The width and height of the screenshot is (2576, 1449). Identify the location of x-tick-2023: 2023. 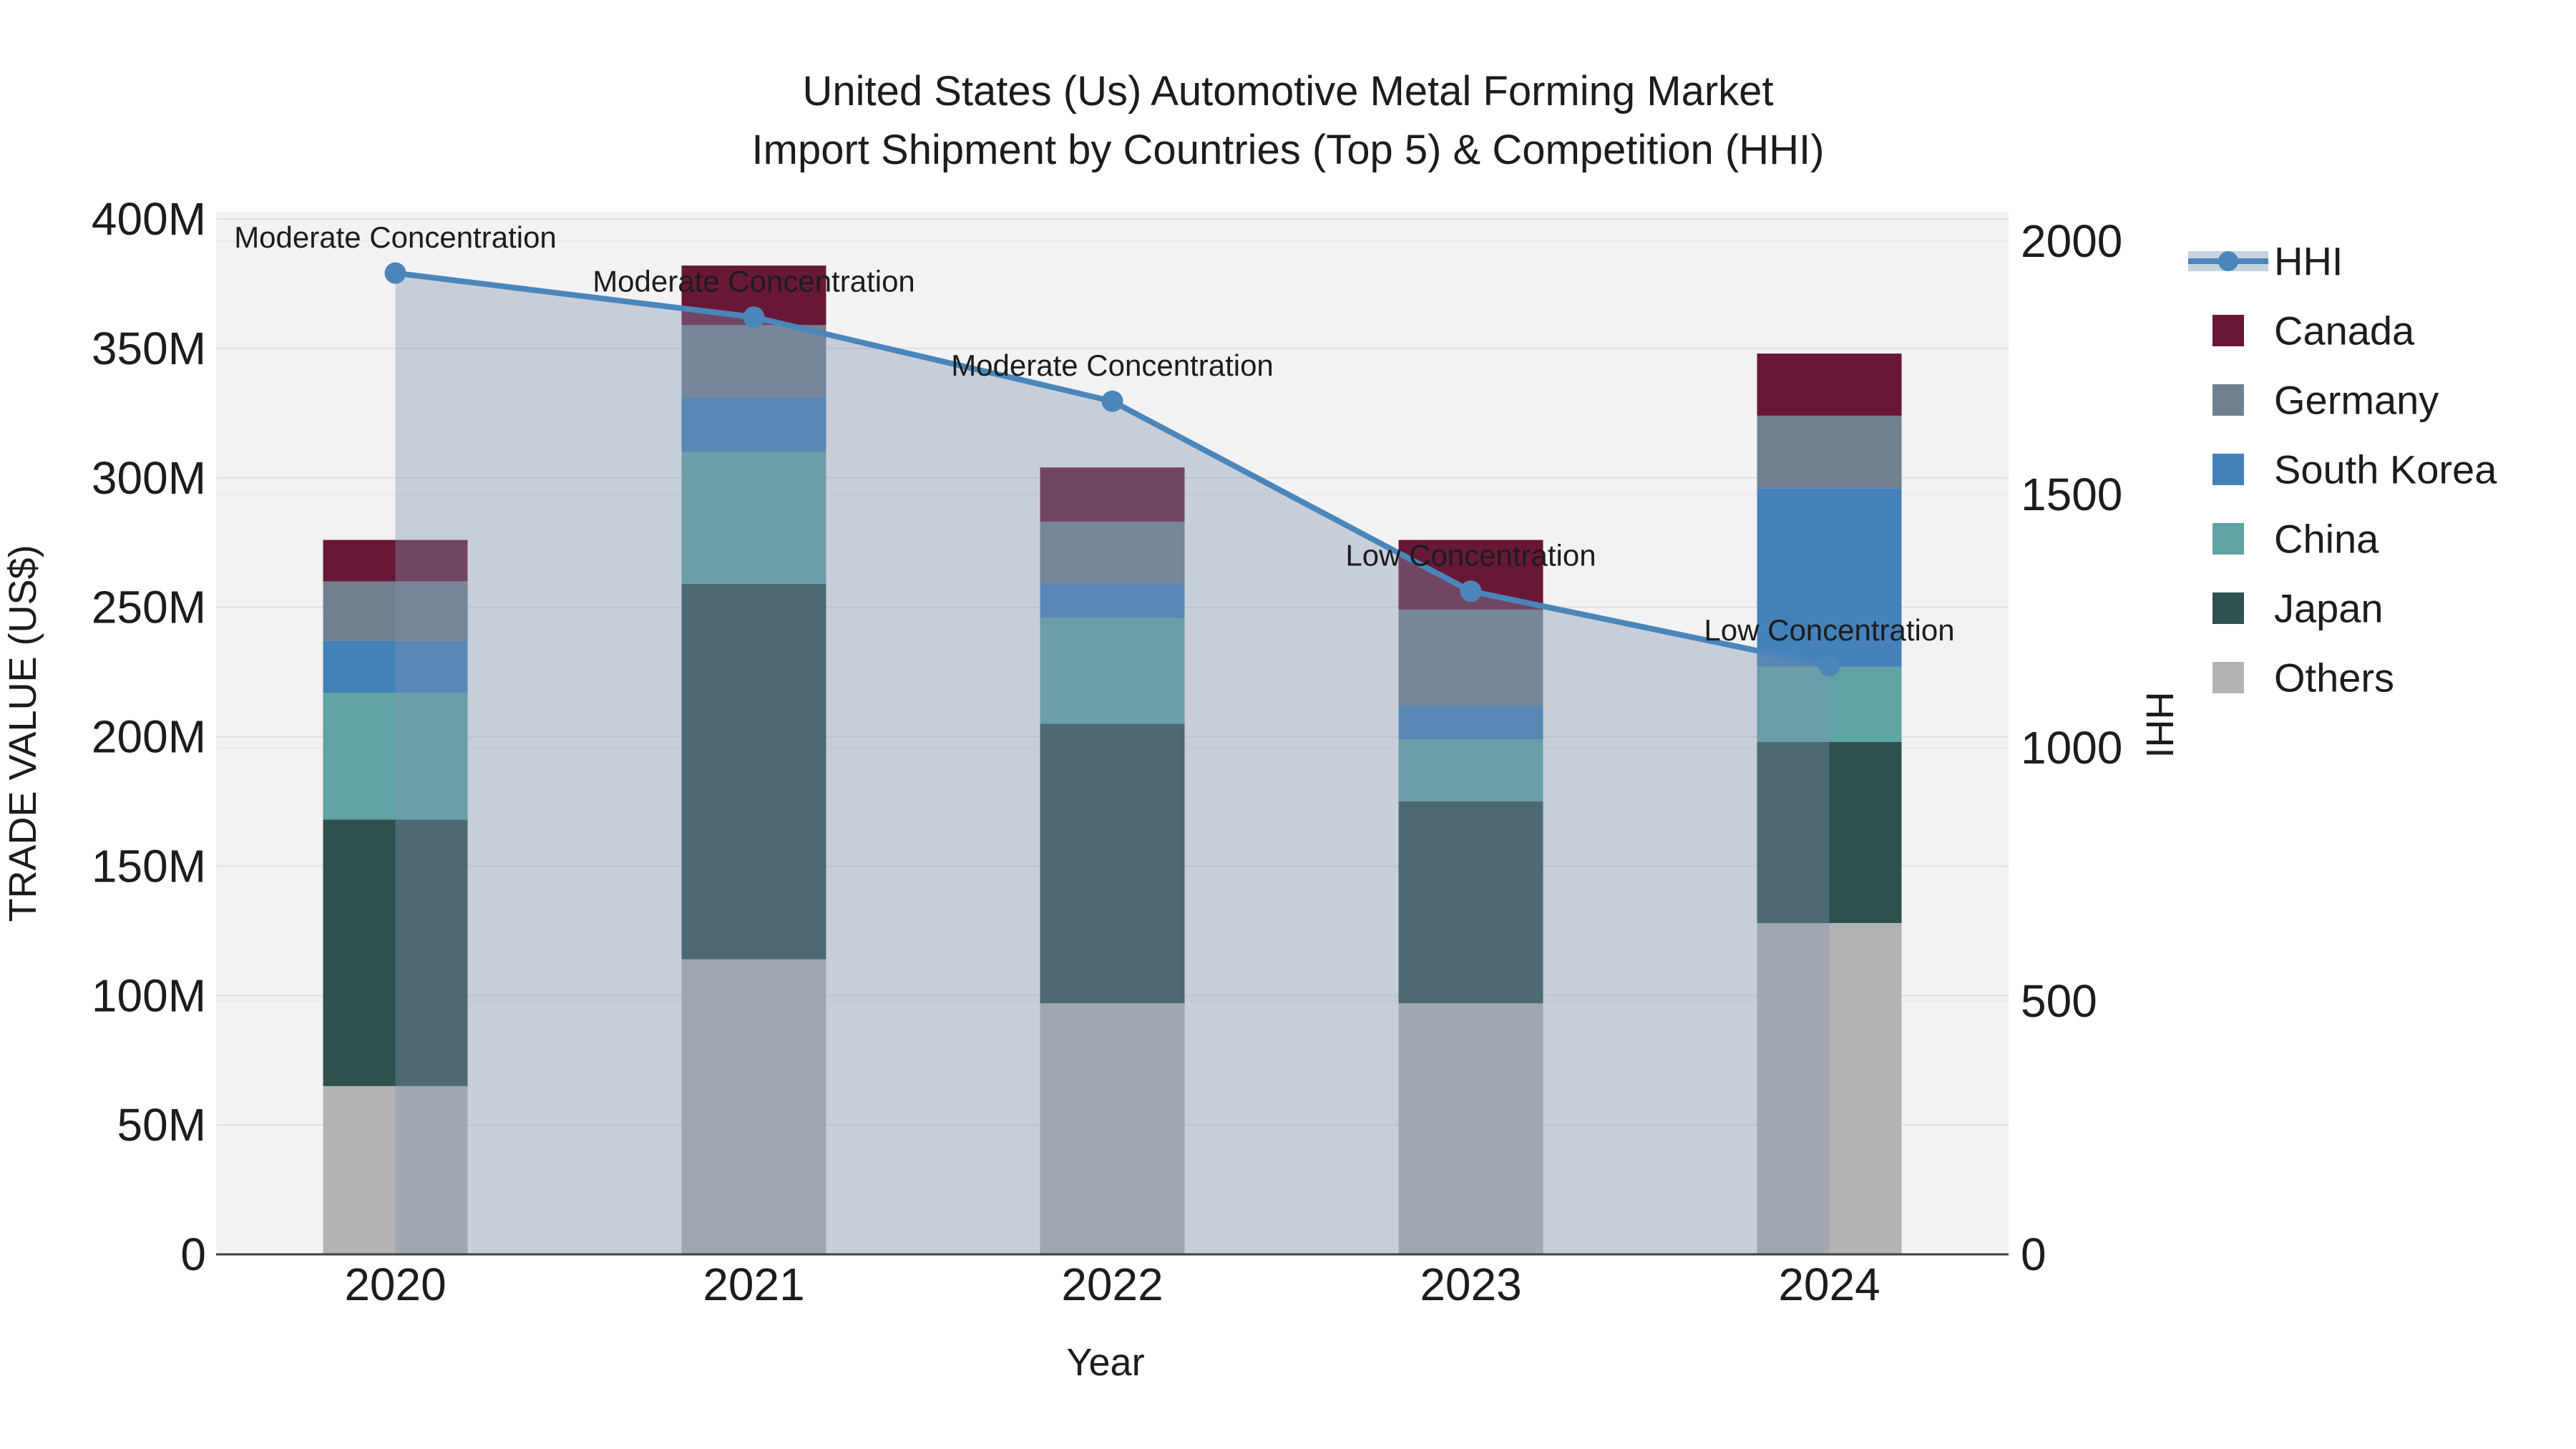
(1470, 1284).